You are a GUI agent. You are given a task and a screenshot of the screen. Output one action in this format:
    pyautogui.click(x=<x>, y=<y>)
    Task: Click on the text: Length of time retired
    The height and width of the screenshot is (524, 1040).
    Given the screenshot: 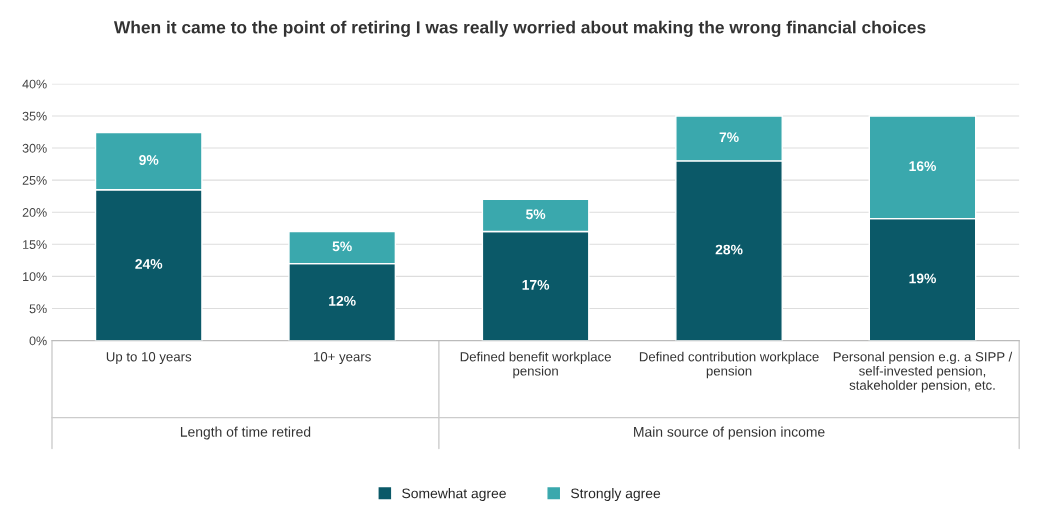 What is the action you would take?
    pyautogui.click(x=245, y=433)
    